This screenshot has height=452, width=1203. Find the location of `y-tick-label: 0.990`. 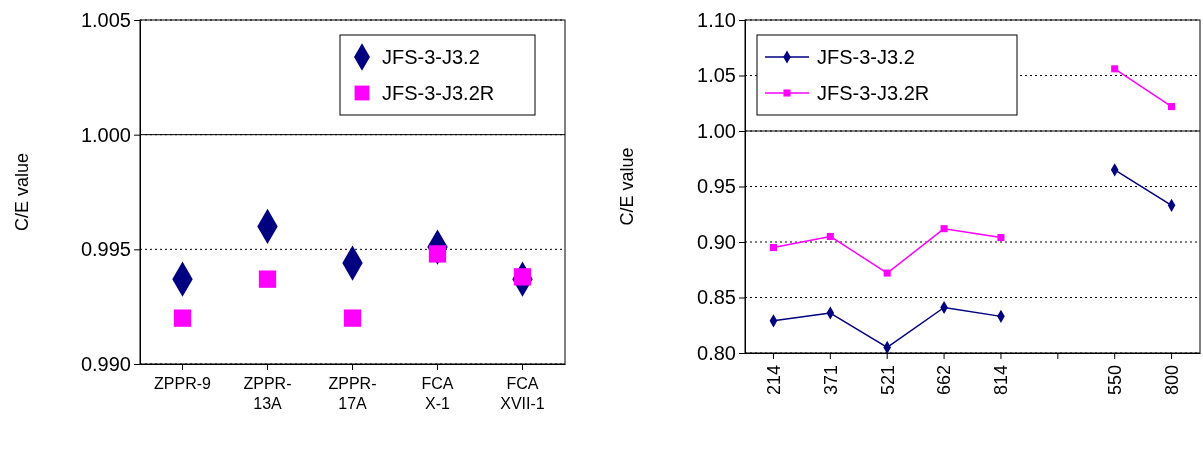

y-tick-label: 0.990 is located at coordinates (105, 363).